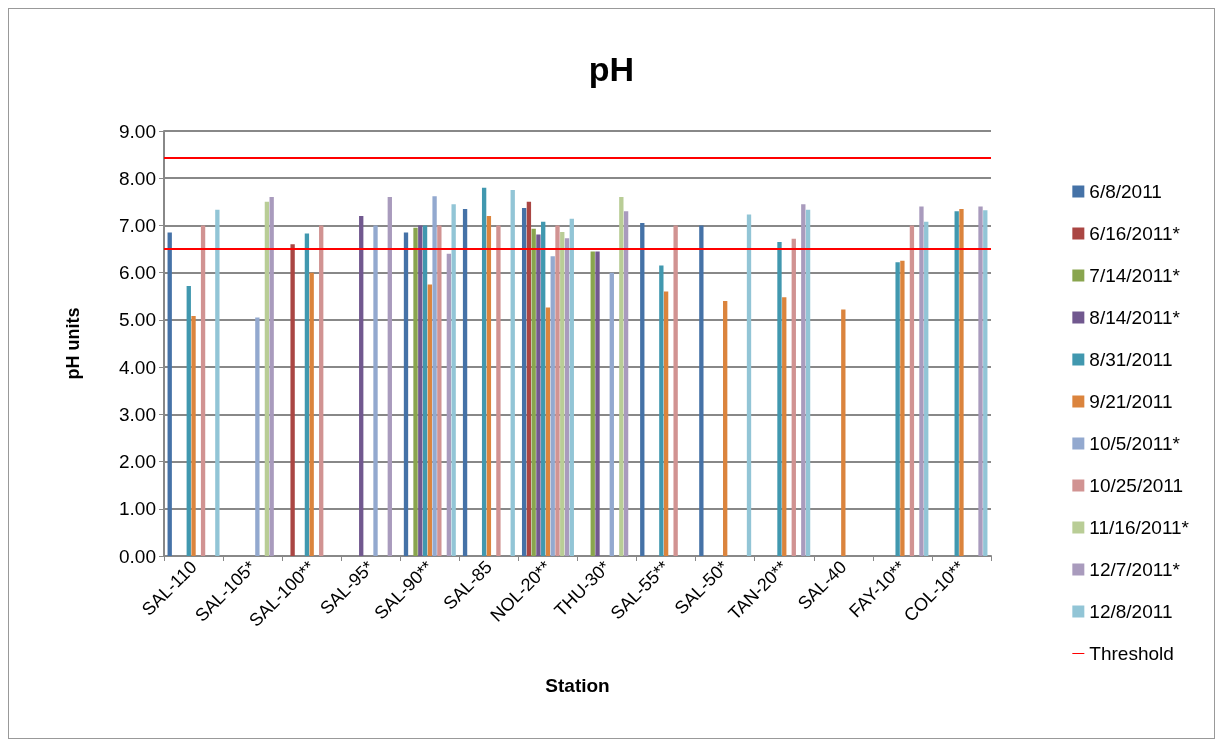  What do you see at coordinates (137, 320) in the screenshot?
I see `y-tick-label: 5.00` at bounding box center [137, 320].